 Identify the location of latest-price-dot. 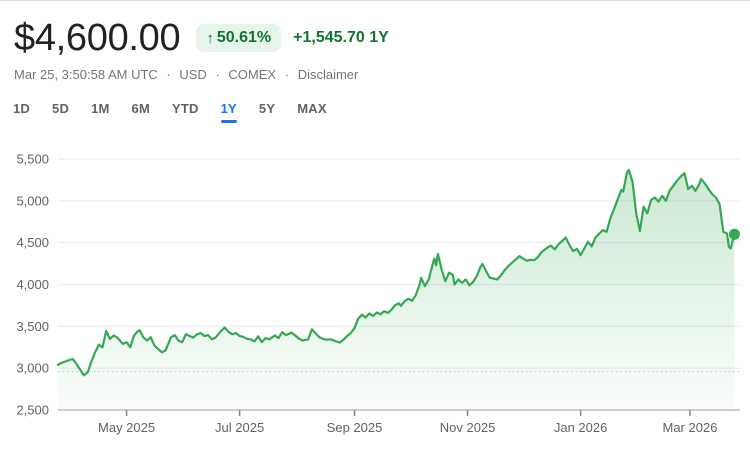
(734, 234).